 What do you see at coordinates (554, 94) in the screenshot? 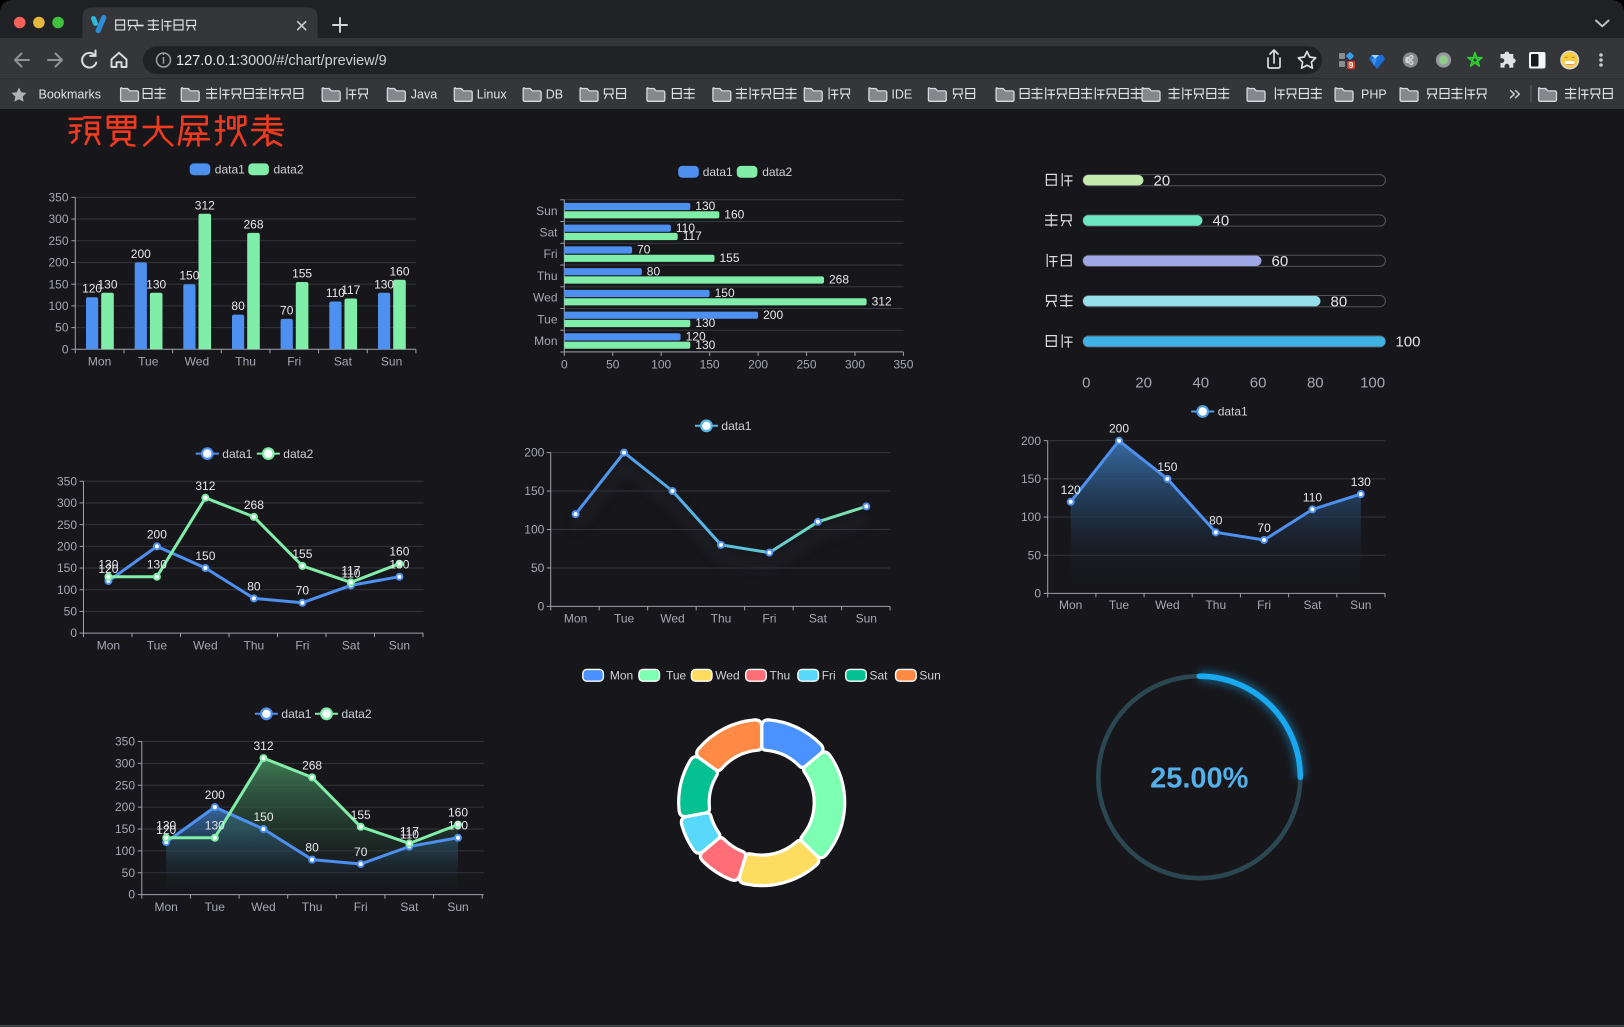
I see `svg-text: DB` at bounding box center [554, 94].